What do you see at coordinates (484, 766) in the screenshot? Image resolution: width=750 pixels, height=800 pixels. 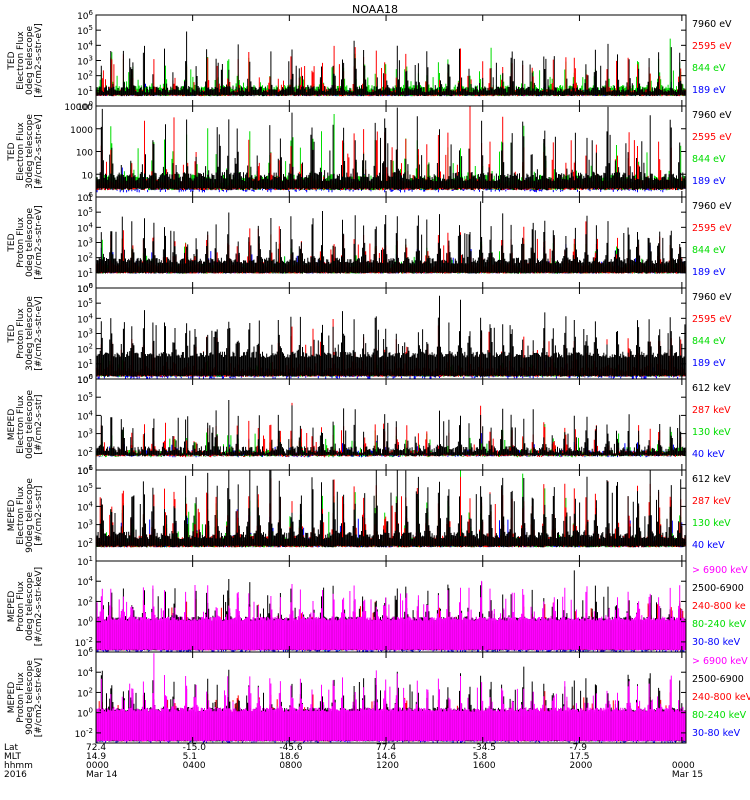 I see `xtick-label: 1600` at bounding box center [484, 766].